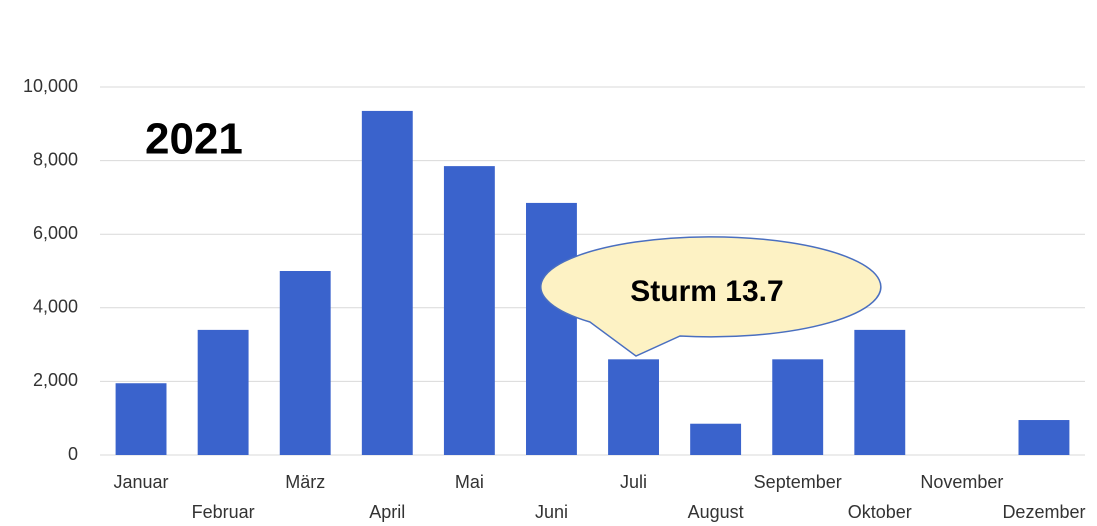 The width and height of the screenshot is (1097, 526). Describe the element at coordinates (55, 307) in the screenshot. I see `y-tick-label: 4,000` at that location.